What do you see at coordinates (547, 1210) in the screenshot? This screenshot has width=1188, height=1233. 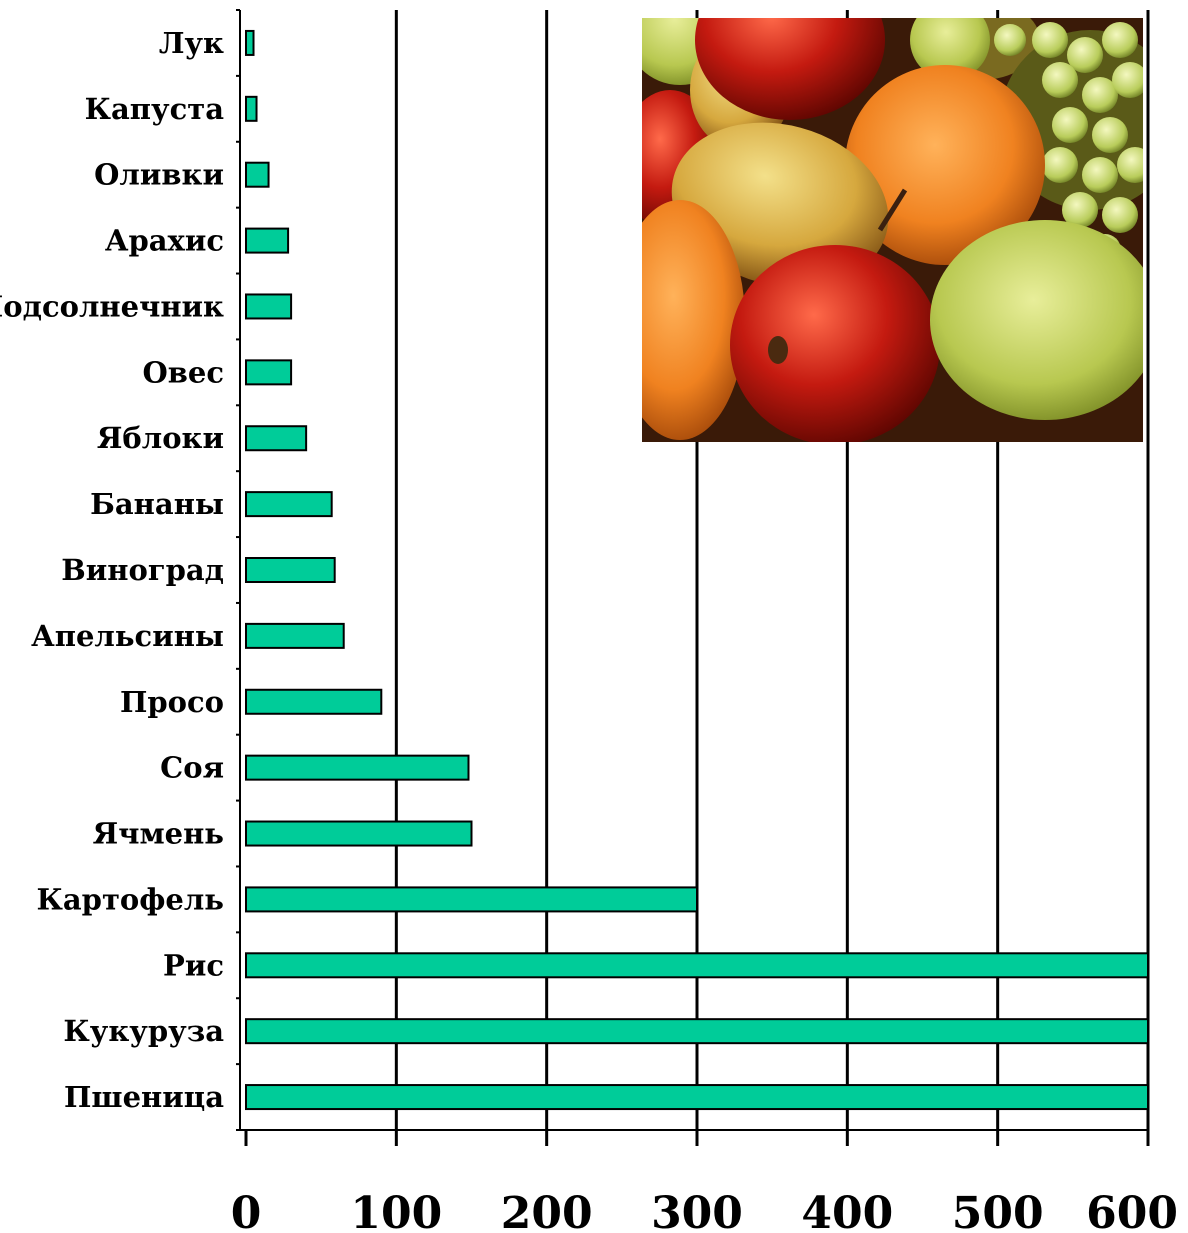 I see `x-tick-label: 200` at bounding box center [547, 1210].